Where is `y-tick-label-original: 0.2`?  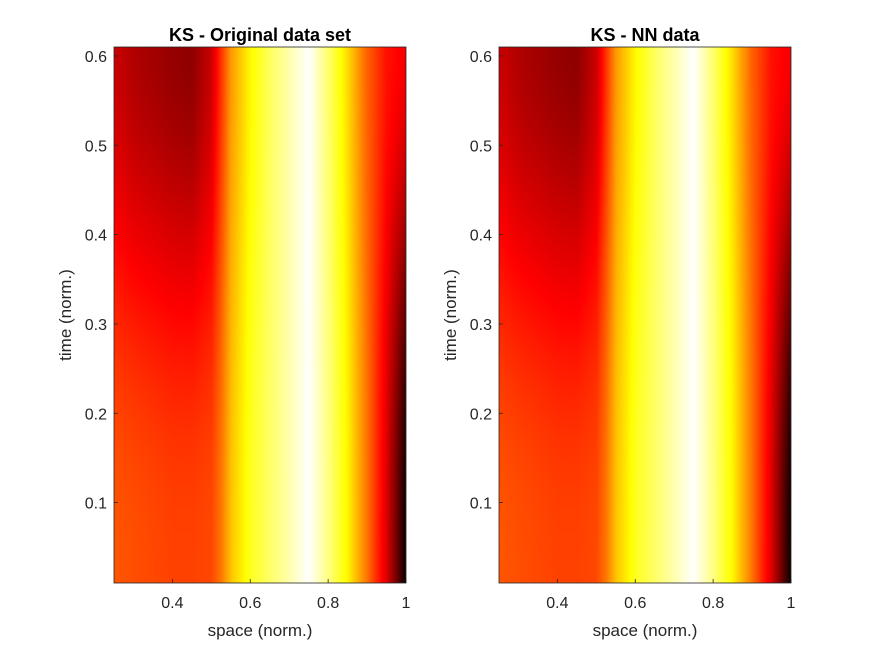 y-tick-label-original: 0.2 is located at coordinates (96, 414).